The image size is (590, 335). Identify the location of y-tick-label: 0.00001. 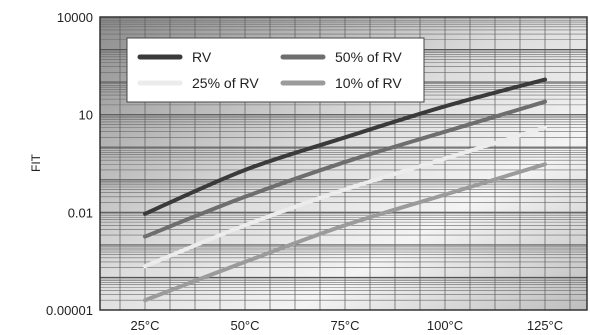
(69, 310).